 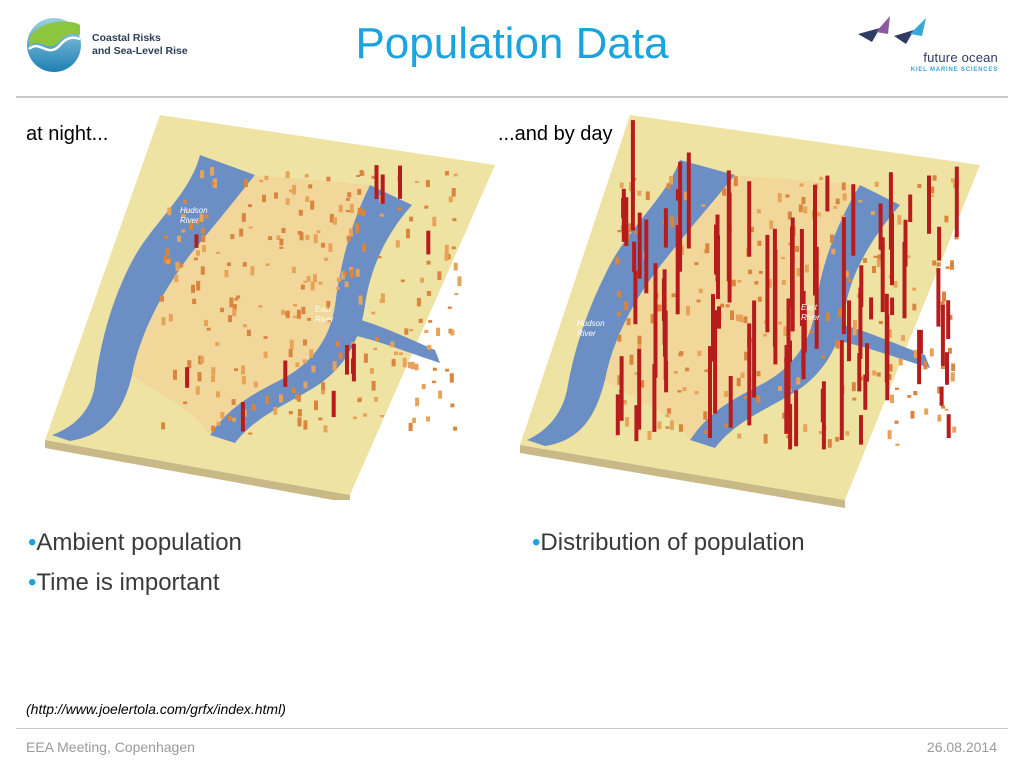 I want to click on night-density-spike, so click(x=285, y=373).